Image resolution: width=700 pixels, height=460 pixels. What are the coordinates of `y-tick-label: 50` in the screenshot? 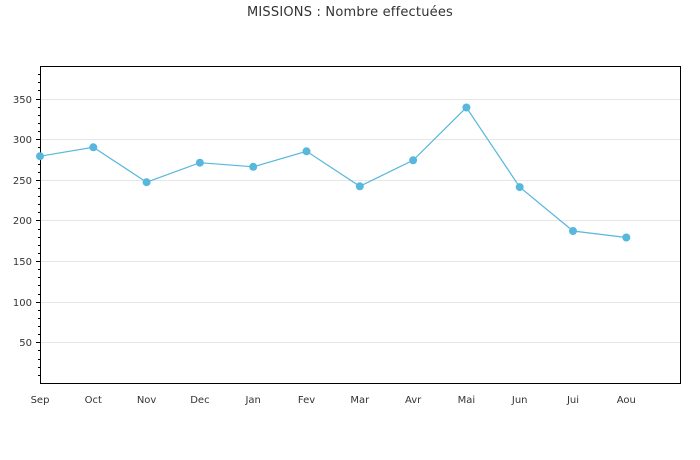 It's located at (25, 343).